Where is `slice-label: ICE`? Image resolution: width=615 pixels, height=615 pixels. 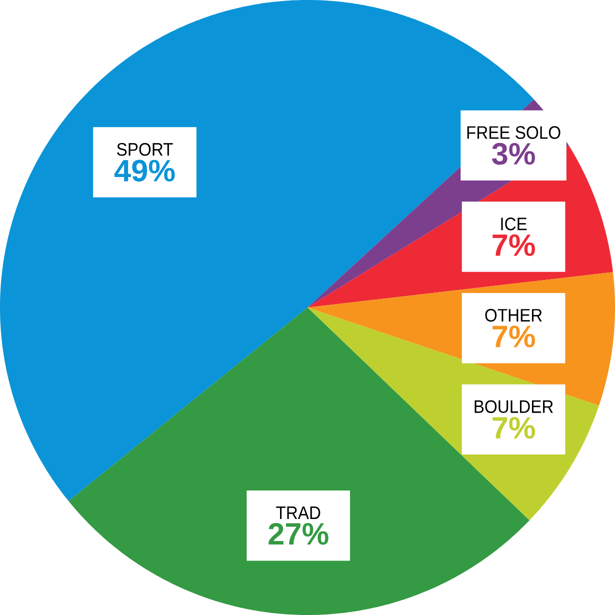
slice-label: ICE is located at coordinates (514, 224).